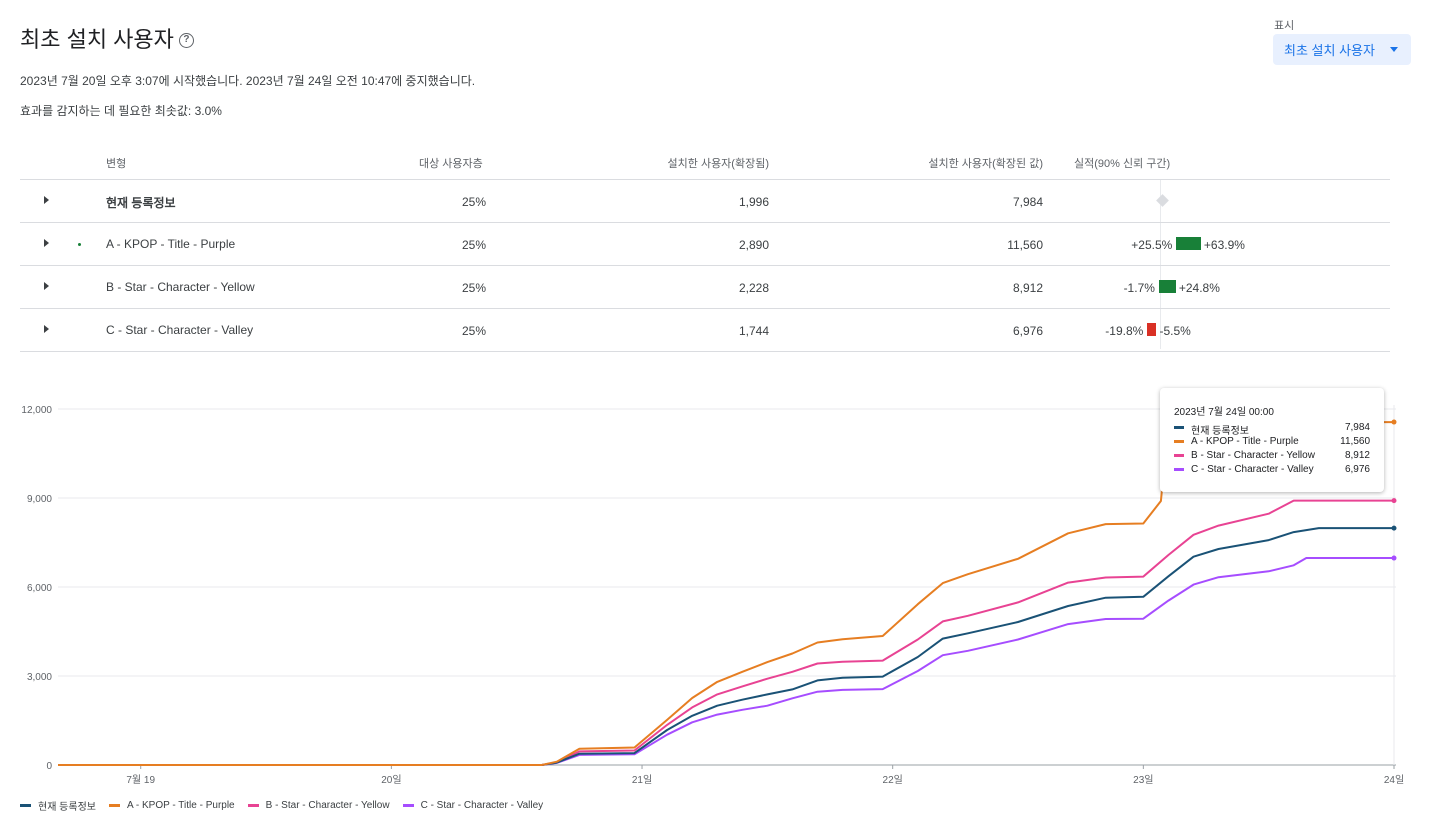 The height and width of the screenshot is (821, 1433). Describe the element at coordinates (1394, 49) in the screenshot. I see `dropdown-caret-icon` at that location.